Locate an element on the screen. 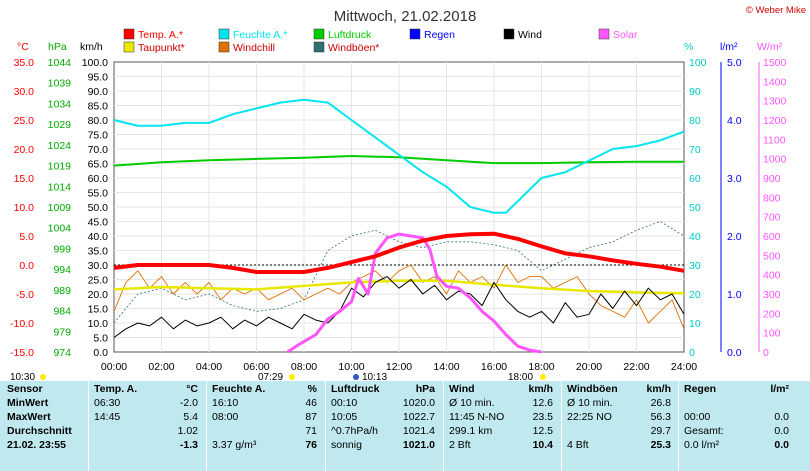 Image resolution: width=810 pixels, height=471 pixels. series-temp-a is located at coordinates (399, 252).